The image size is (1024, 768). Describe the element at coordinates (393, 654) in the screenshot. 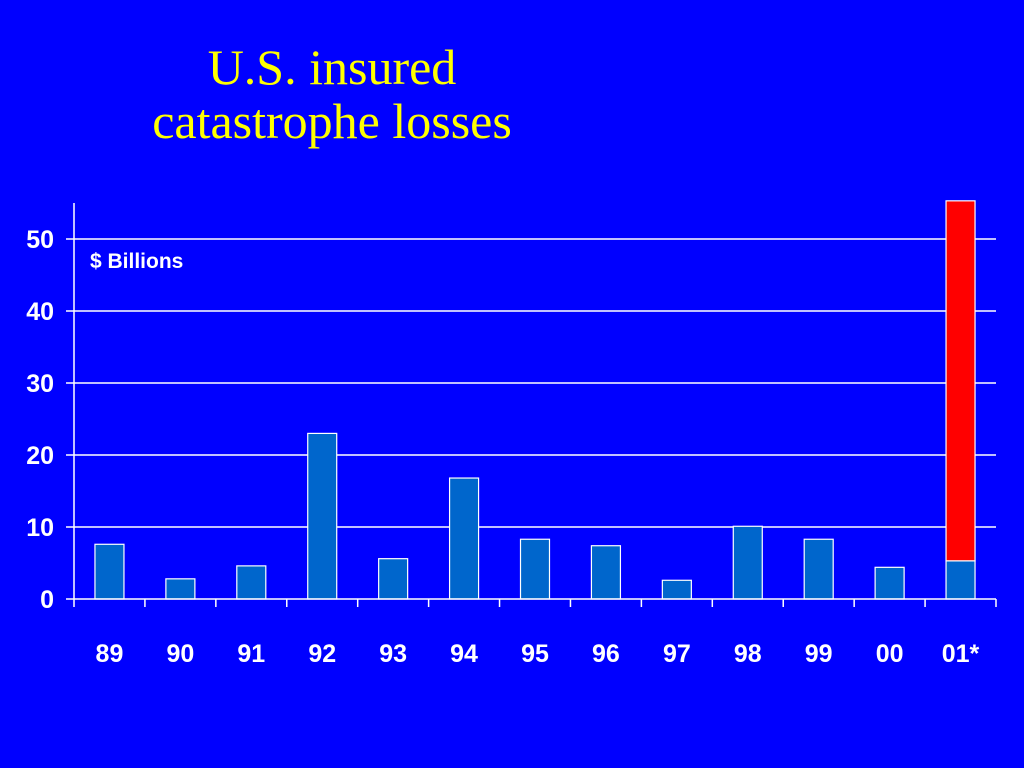

I see `x-tick-label: 93` at that location.